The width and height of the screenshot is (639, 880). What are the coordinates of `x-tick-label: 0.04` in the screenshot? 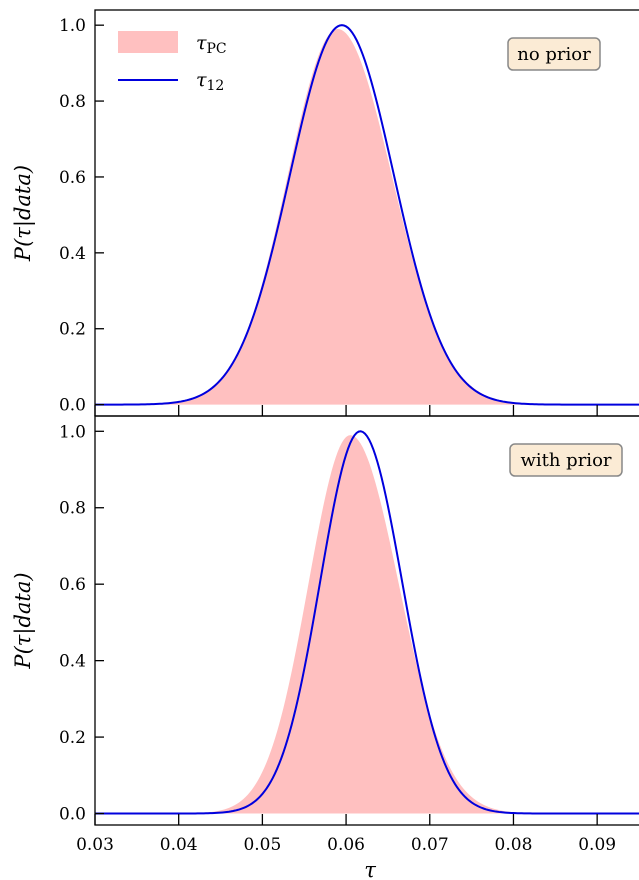 It's located at (179, 845).